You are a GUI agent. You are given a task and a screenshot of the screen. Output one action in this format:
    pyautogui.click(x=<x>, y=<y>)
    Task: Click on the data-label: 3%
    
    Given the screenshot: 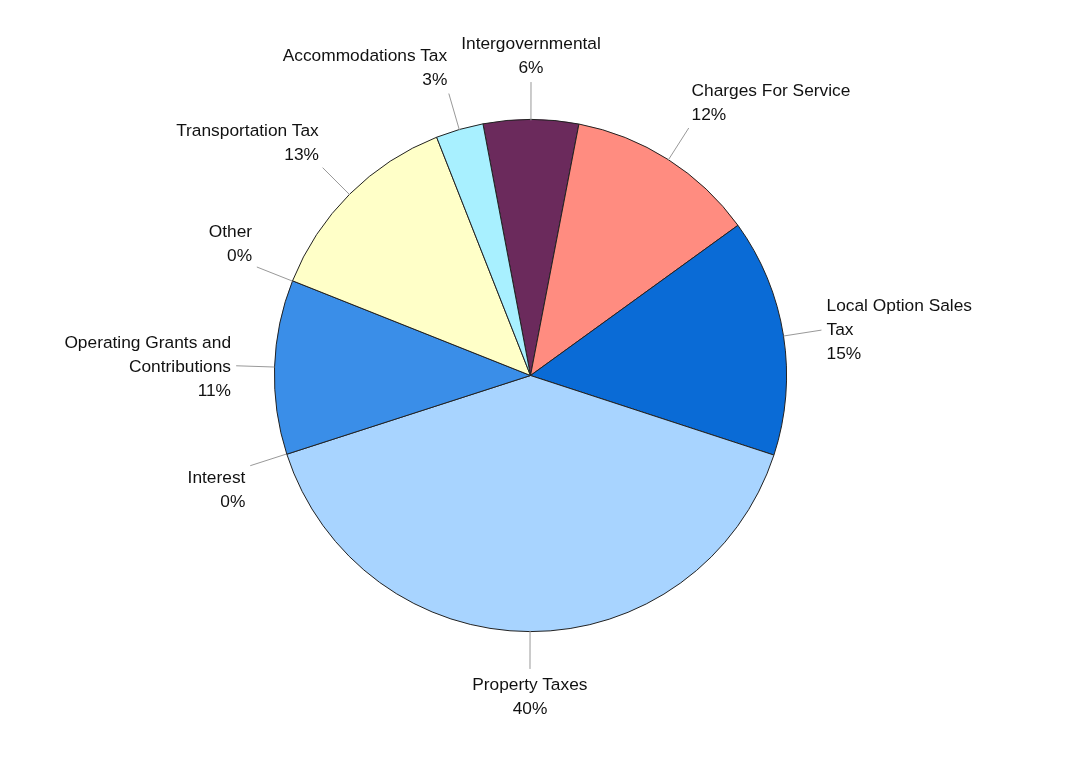 What is the action you would take?
    pyautogui.click(x=435, y=78)
    